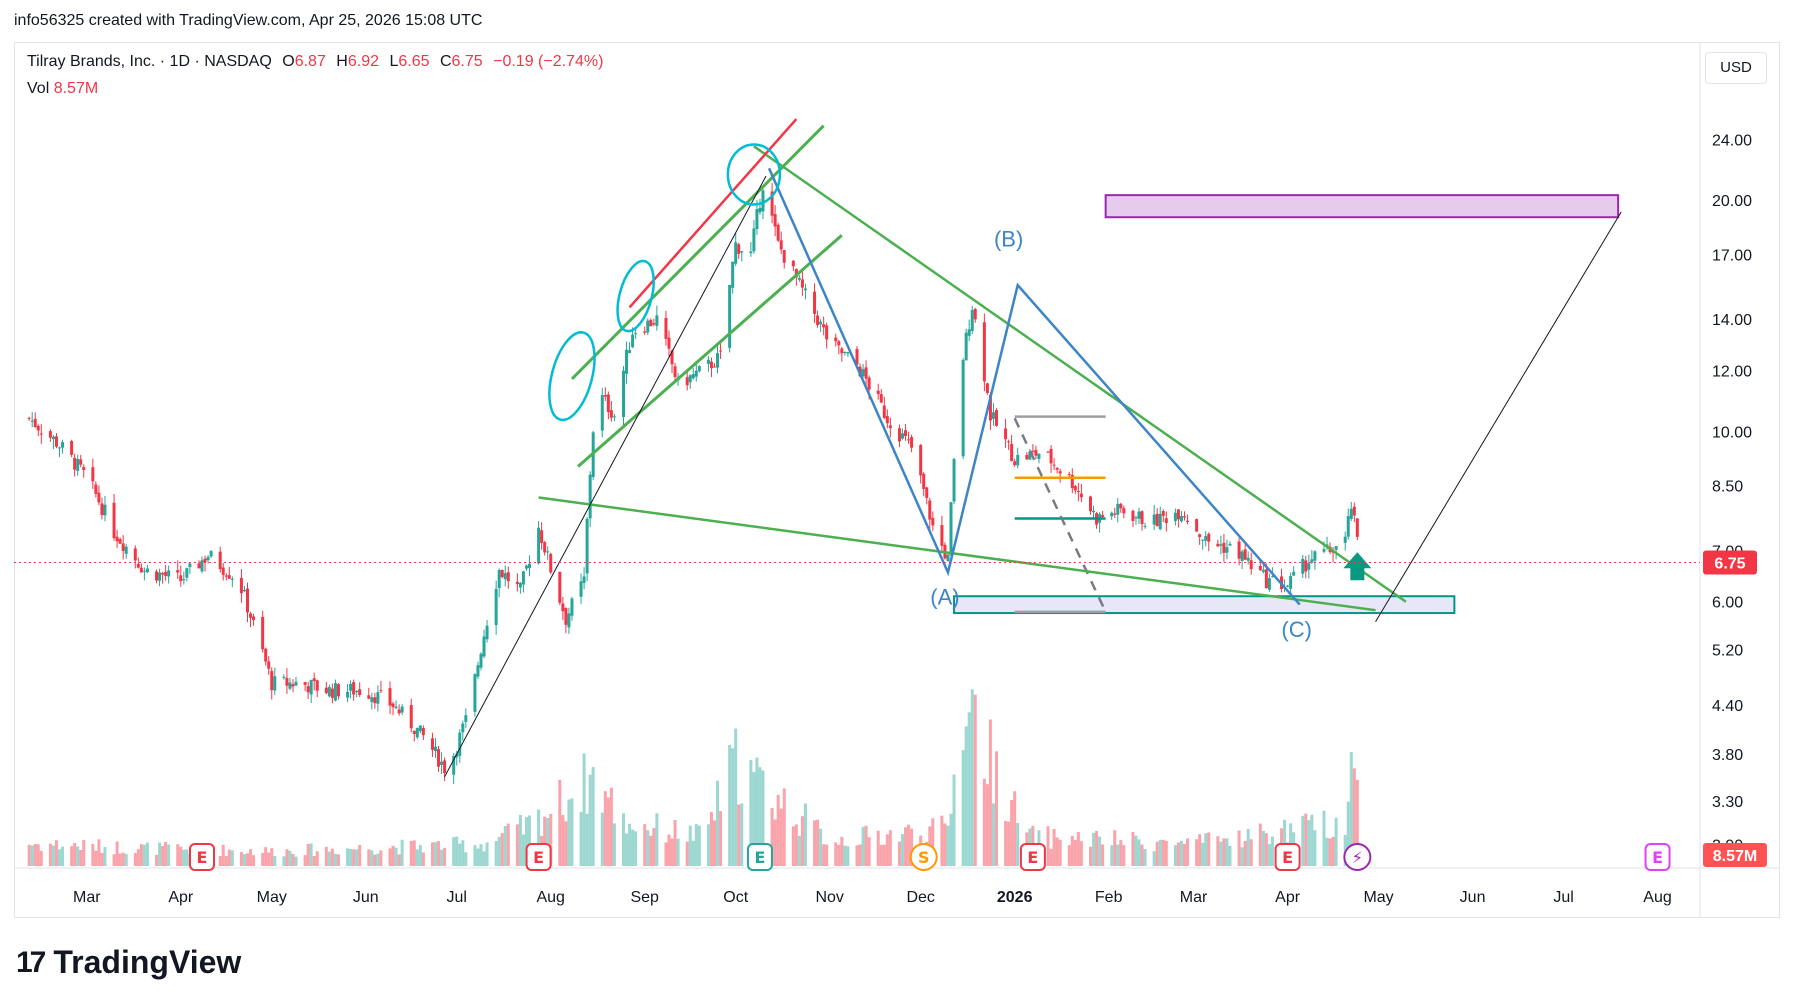  I want to click on tradingview-logo: 17 TradingView, so click(128, 962).